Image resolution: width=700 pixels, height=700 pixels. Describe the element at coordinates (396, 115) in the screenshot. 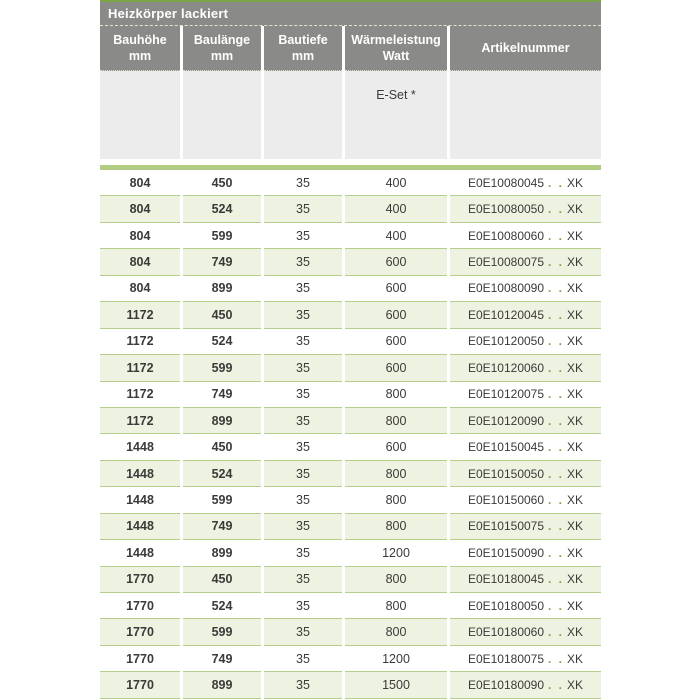

I see `subheader-cell-eset: E-Set *` at that location.